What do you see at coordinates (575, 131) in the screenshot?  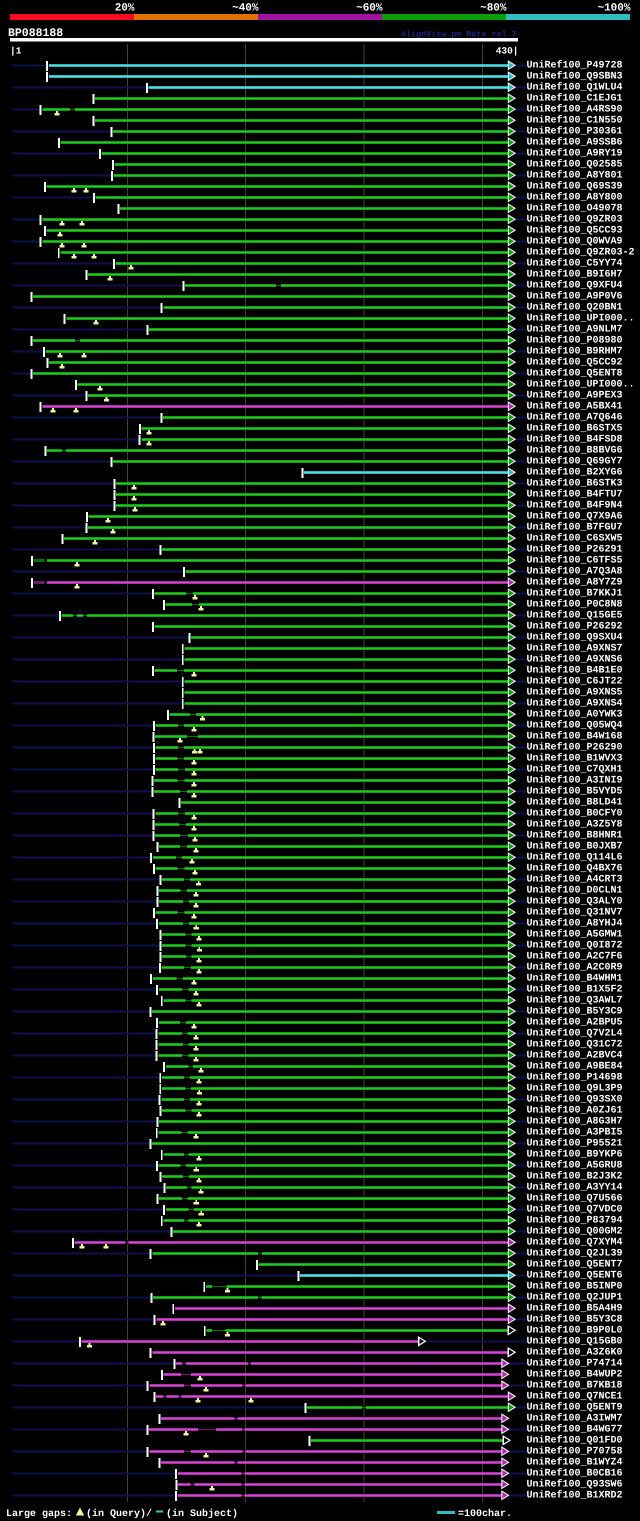 I see `svg-text: UniRef100_P30361` at bounding box center [575, 131].